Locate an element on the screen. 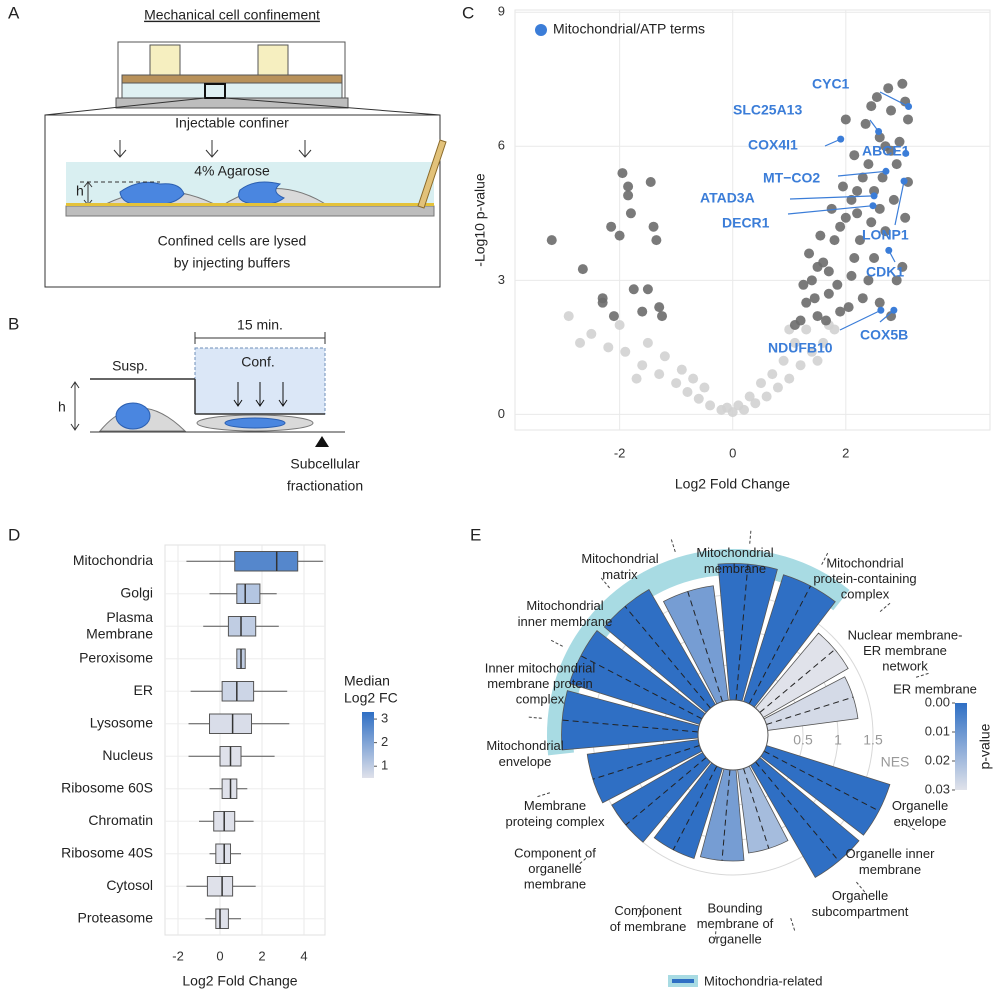 The image size is (1000, 993). r-axis-label: NES is located at coordinates (895, 762).